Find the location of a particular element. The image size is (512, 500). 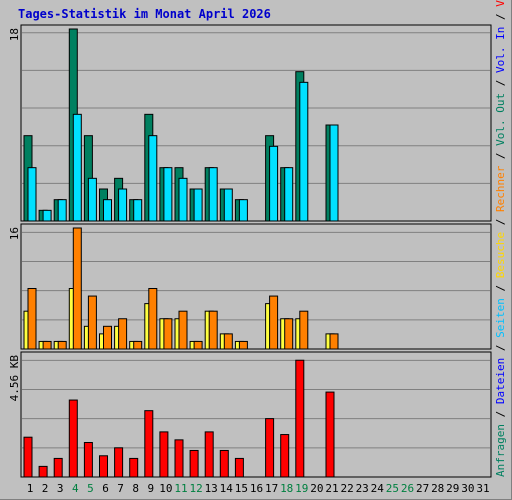

x-tick-day-24: 24 is located at coordinates (378, 488).